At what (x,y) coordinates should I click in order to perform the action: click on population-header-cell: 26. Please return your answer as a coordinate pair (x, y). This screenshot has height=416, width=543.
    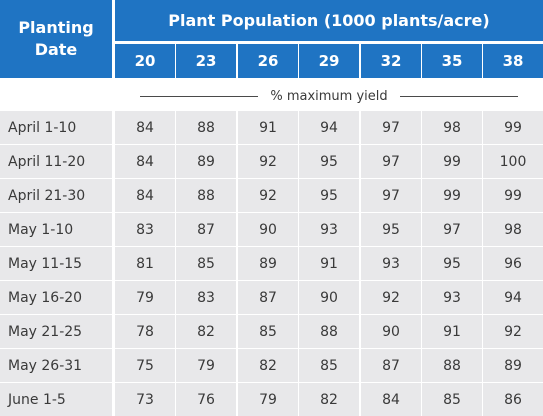
    Looking at the image, I should click on (268, 61).